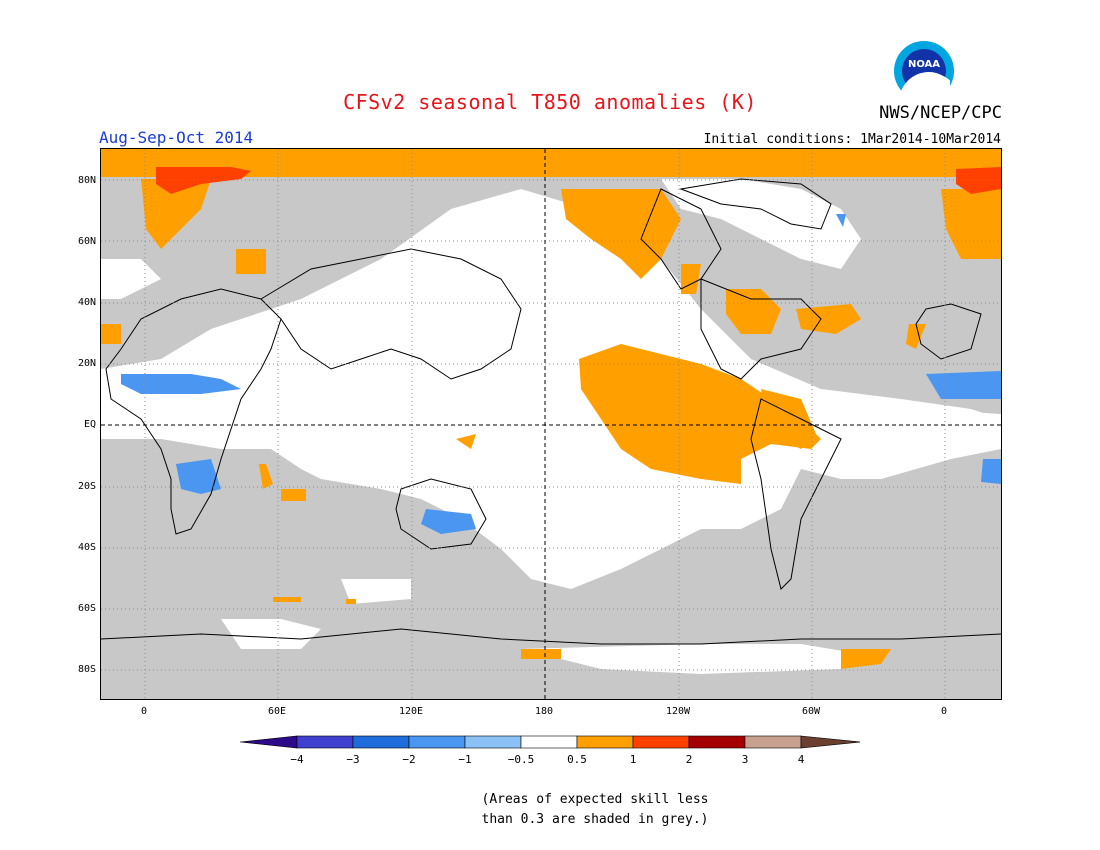 This screenshot has height=850, width=1100. What do you see at coordinates (353, 759) in the screenshot?
I see `colorbar-label: −3` at bounding box center [353, 759].